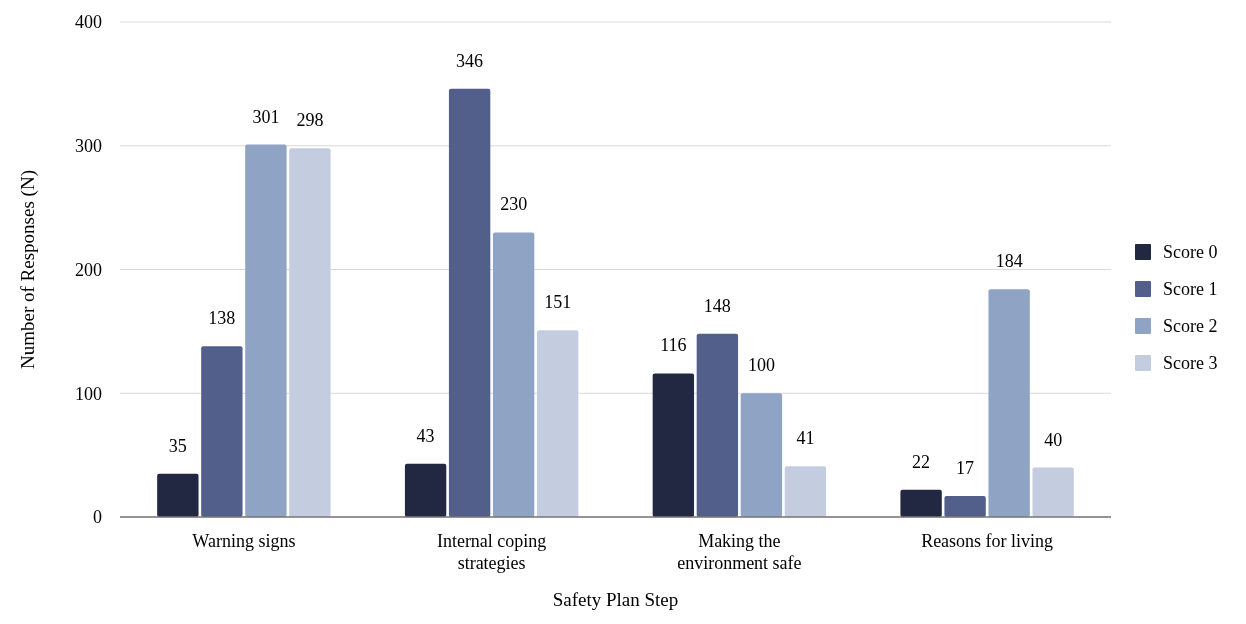 Image resolution: width=1246 pixels, height=624 pixels. Describe the element at coordinates (425, 435) in the screenshot. I see `data-label: 43` at that location.